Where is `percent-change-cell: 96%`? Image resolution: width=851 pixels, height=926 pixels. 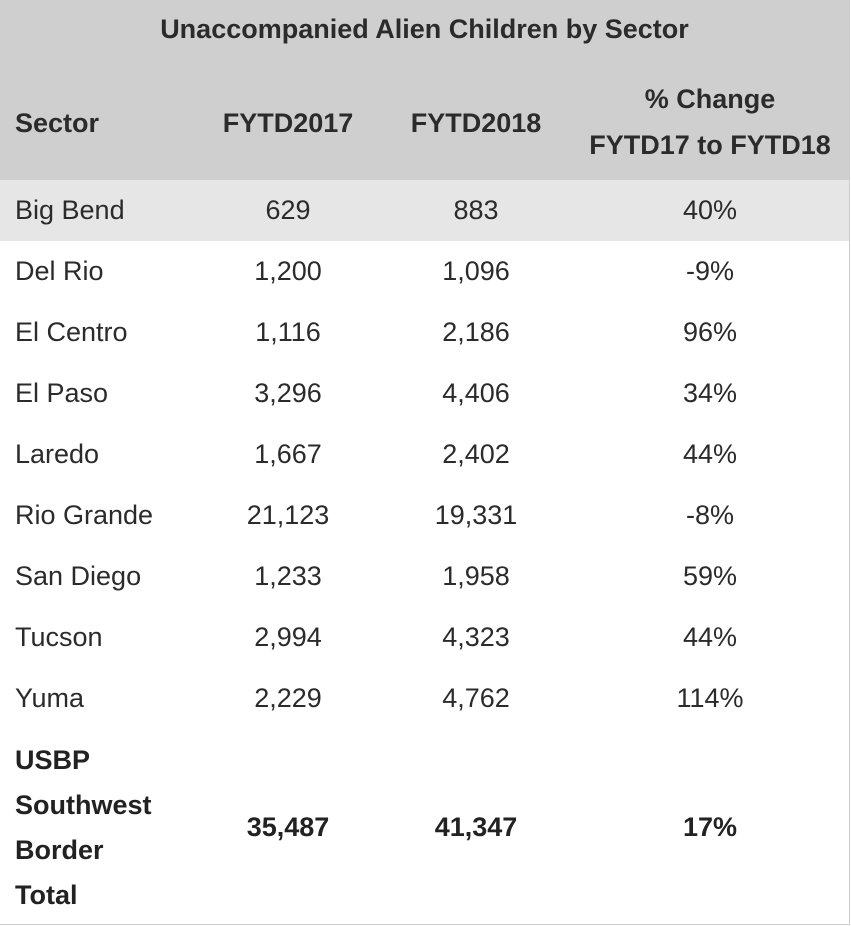 percent-change-cell: 96% is located at coordinates (710, 332).